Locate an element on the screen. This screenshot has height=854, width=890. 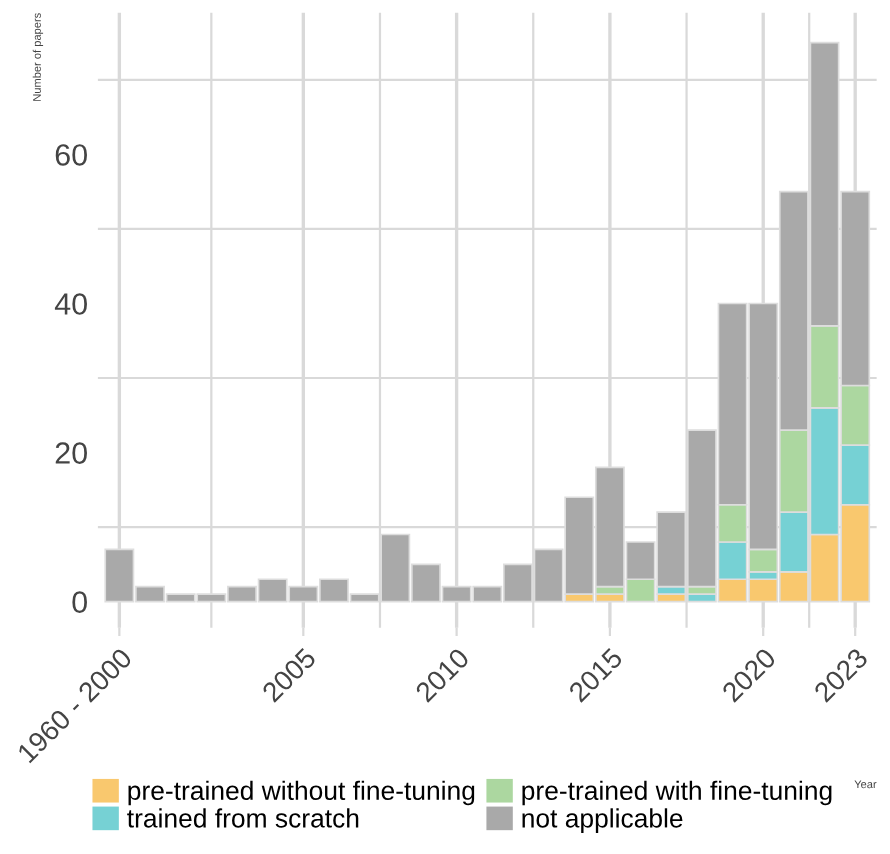
legend-label: not applicable is located at coordinates (602, 820).